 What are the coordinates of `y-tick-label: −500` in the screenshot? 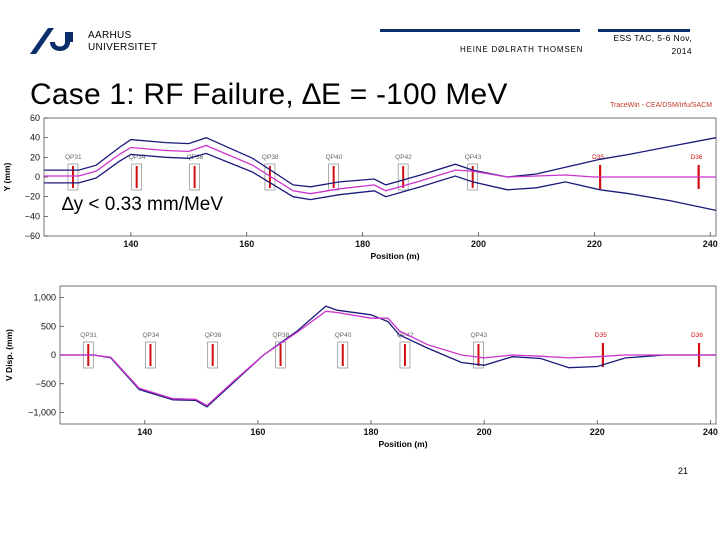 It's located at (46, 384).